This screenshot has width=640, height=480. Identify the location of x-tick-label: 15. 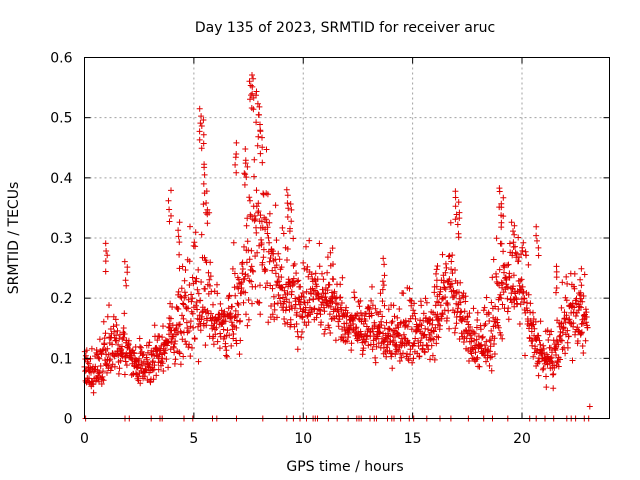
(413, 439).